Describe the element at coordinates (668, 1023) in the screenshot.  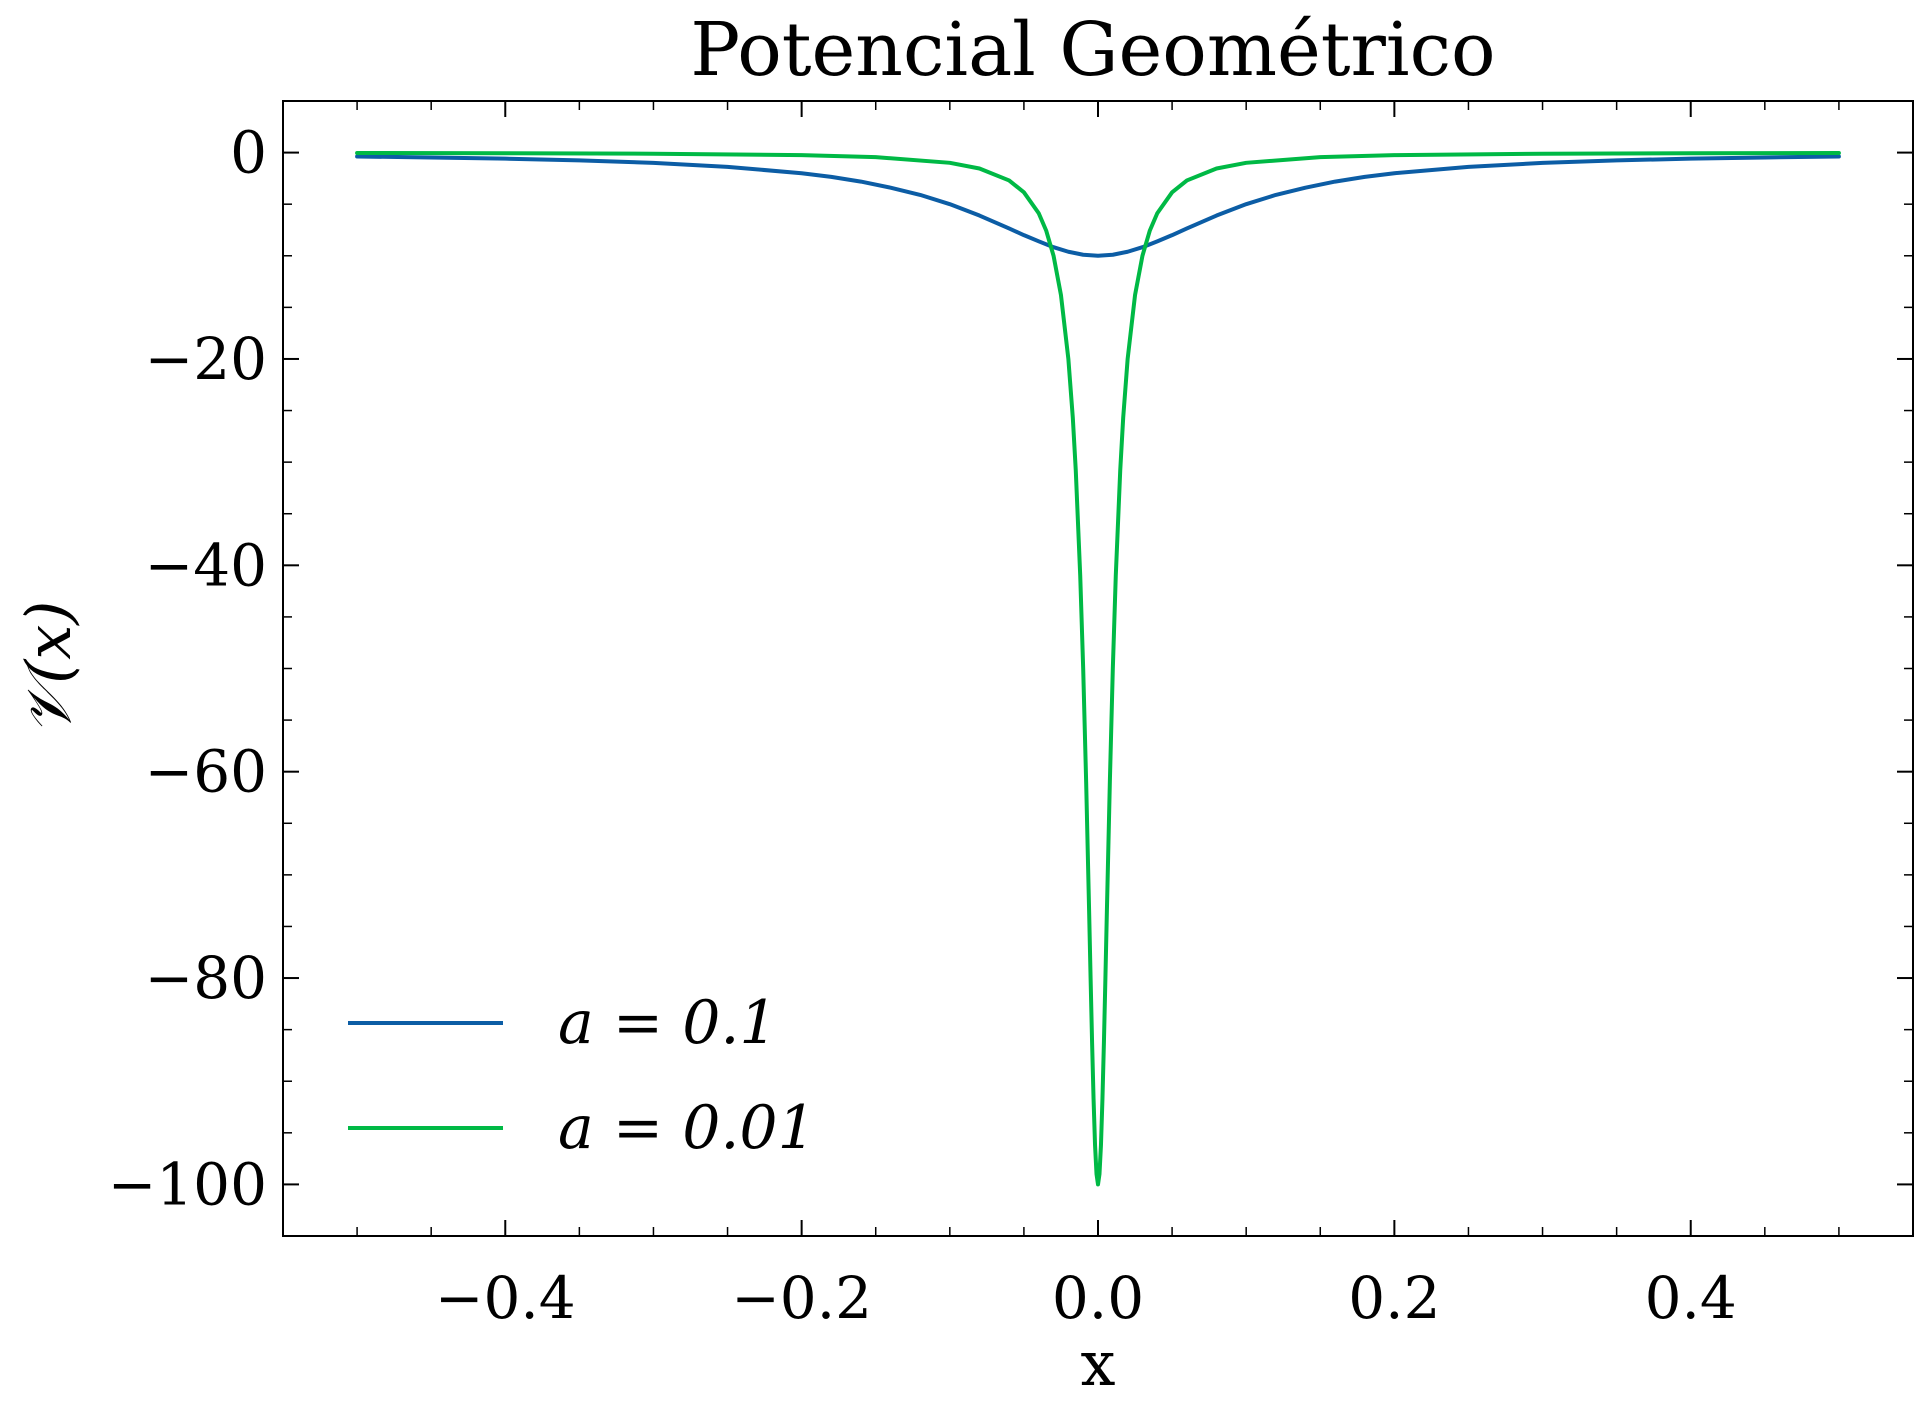
I see `legend-label-series-1: a = 0.1` at that location.